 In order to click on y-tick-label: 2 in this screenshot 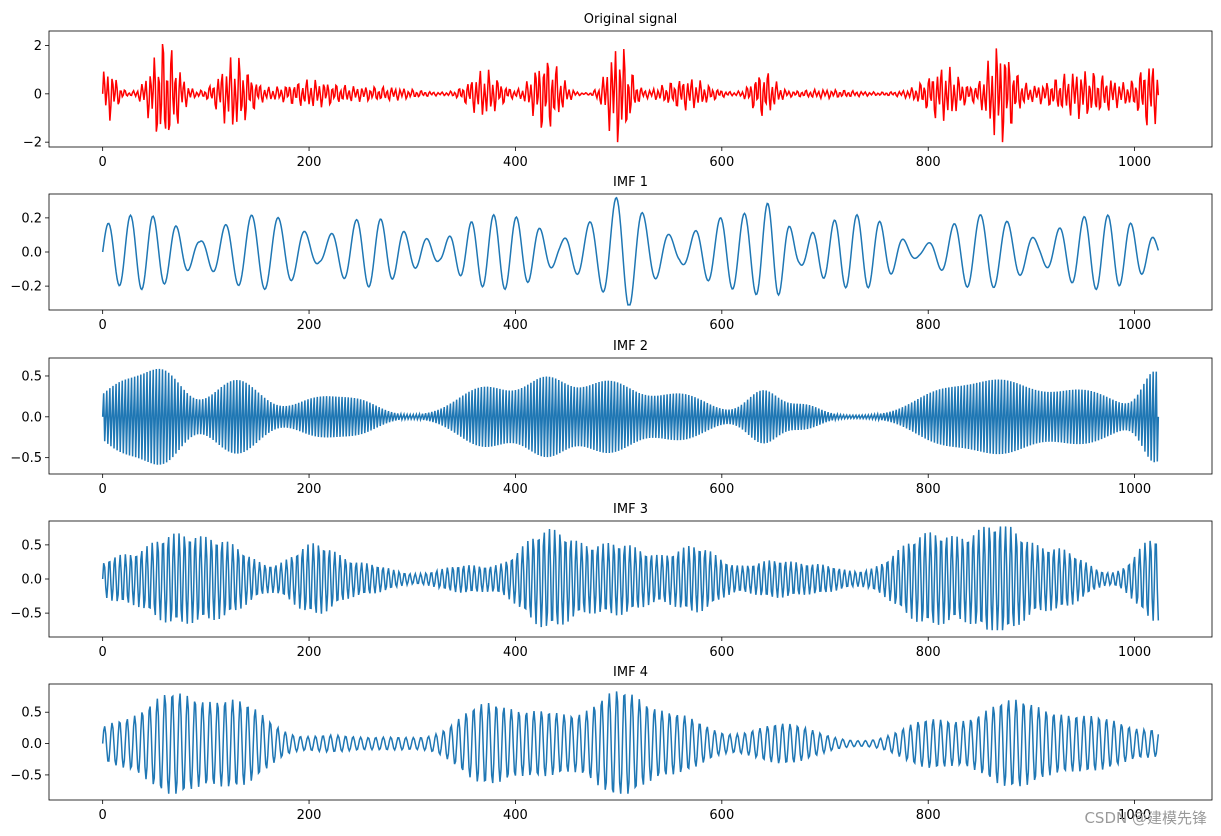, I will do `click(38, 46)`.